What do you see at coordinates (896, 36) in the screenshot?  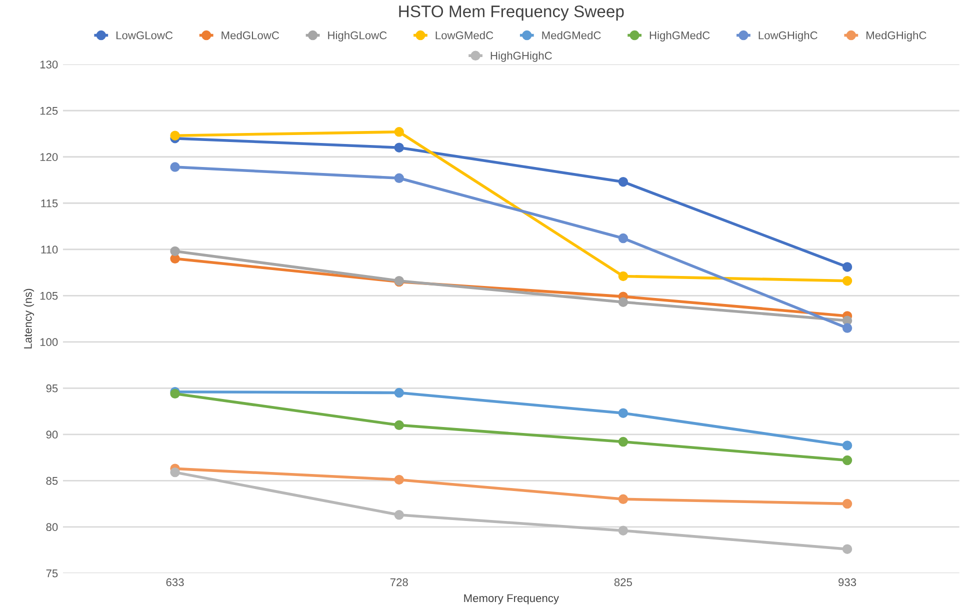 I see `legend-label: MedGHighC` at bounding box center [896, 36].